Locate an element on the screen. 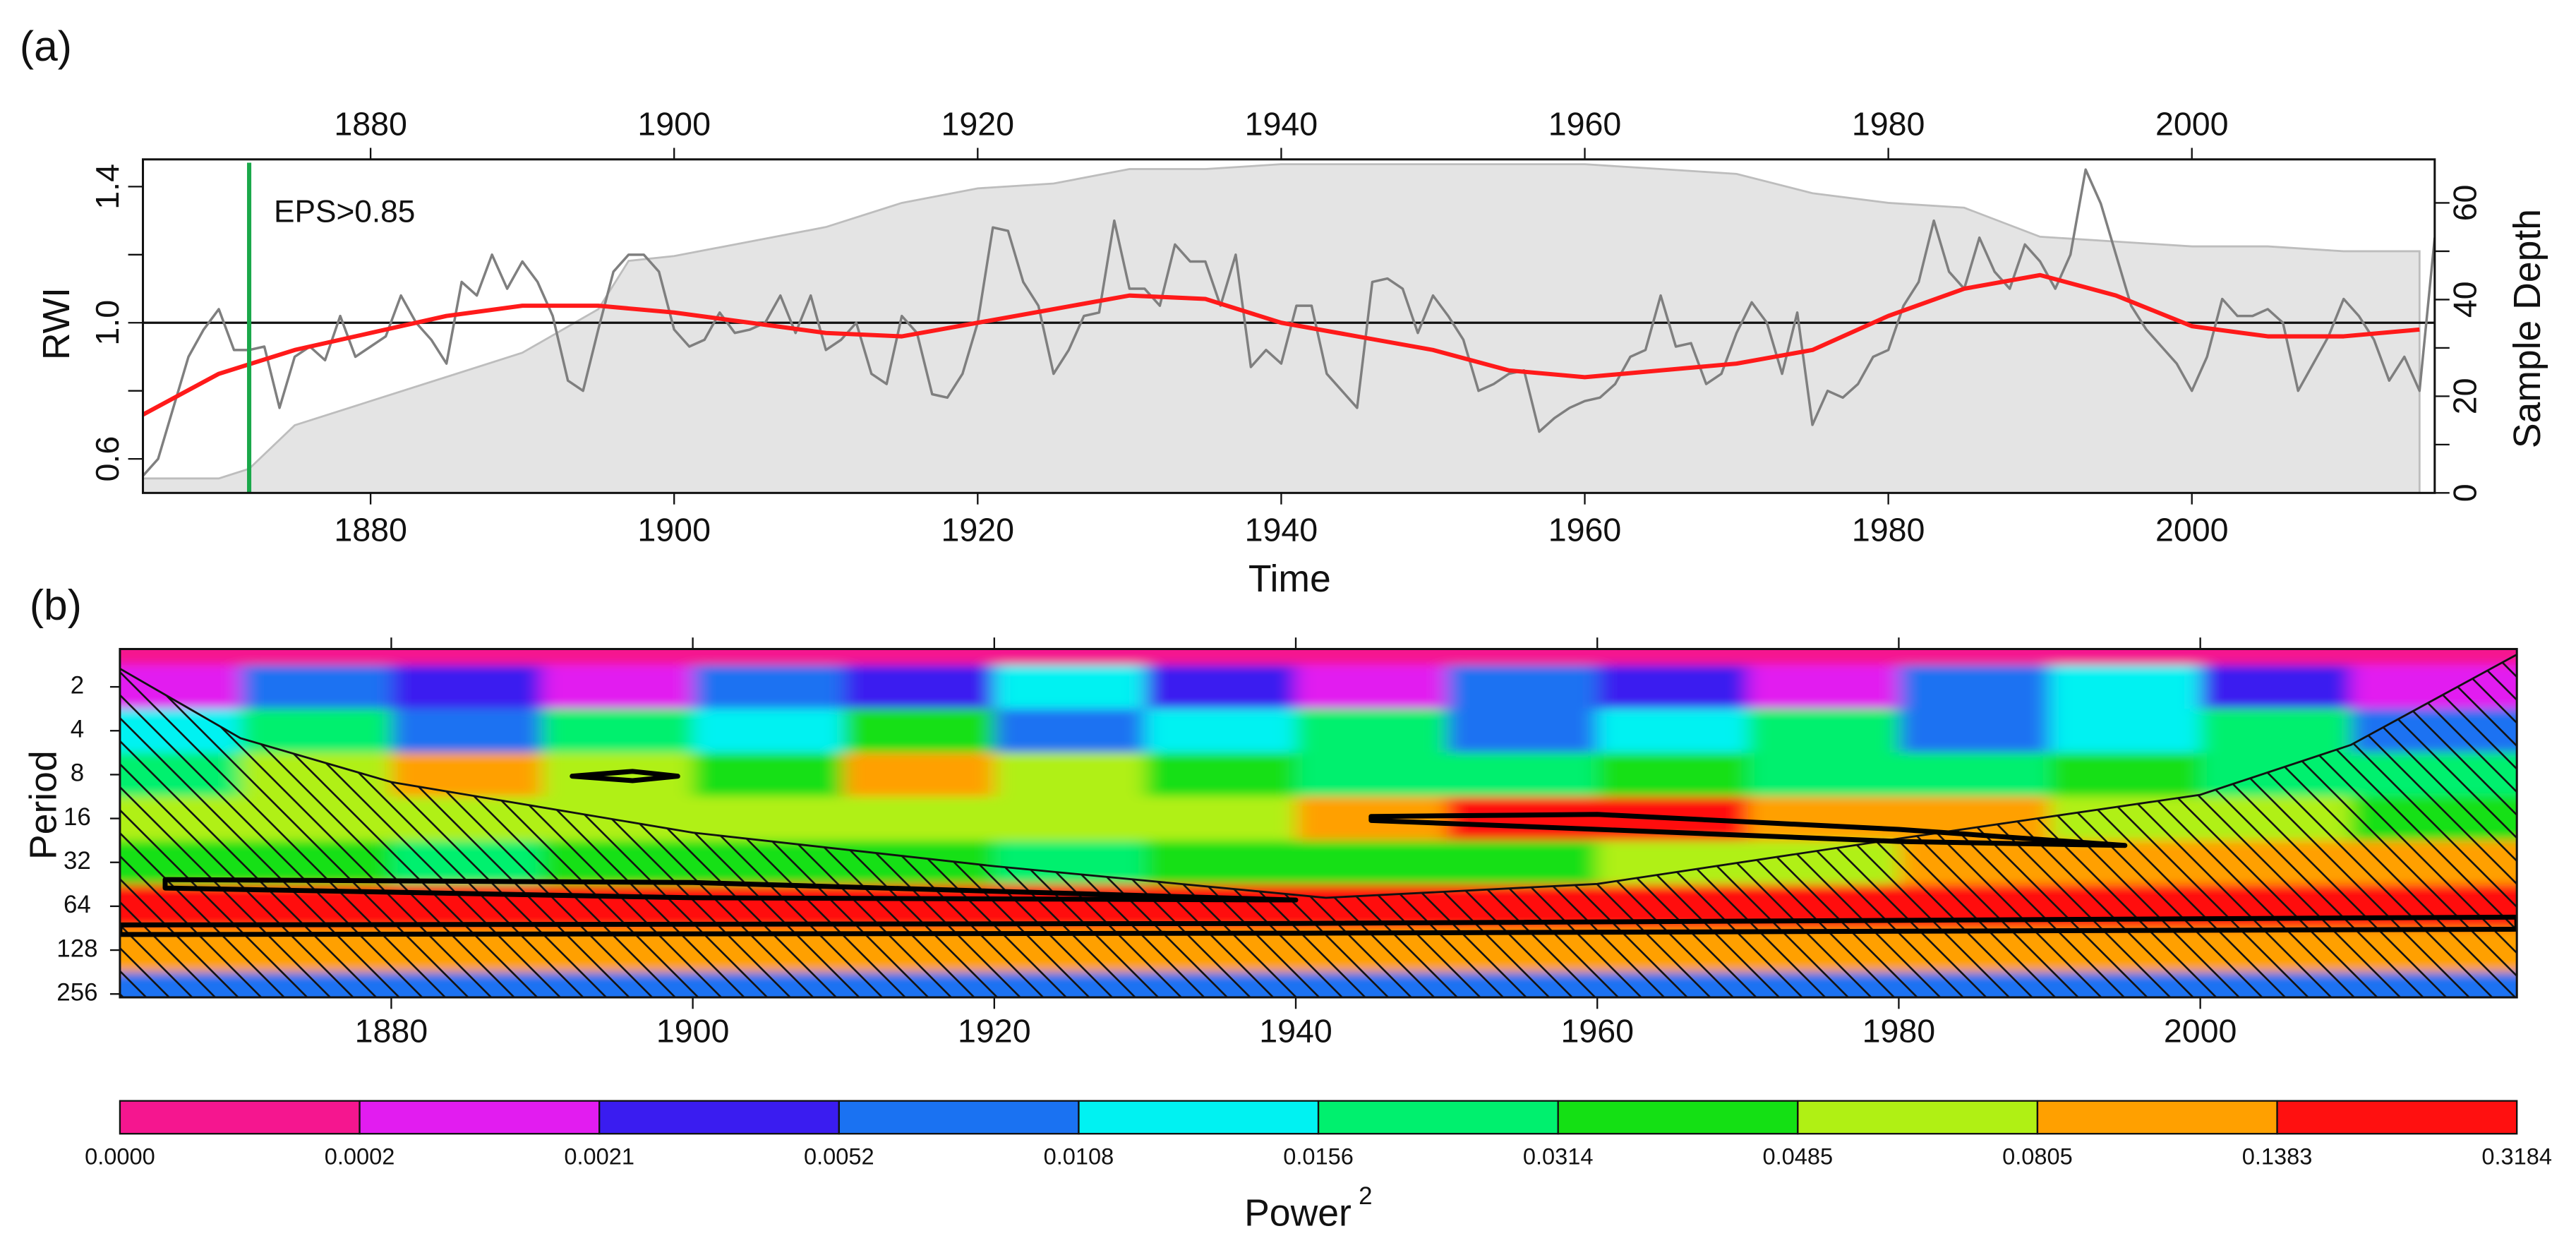 The height and width of the screenshot is (1243, 2576). x-tick-label-top: 1920 is located at coordinates (978, 124).